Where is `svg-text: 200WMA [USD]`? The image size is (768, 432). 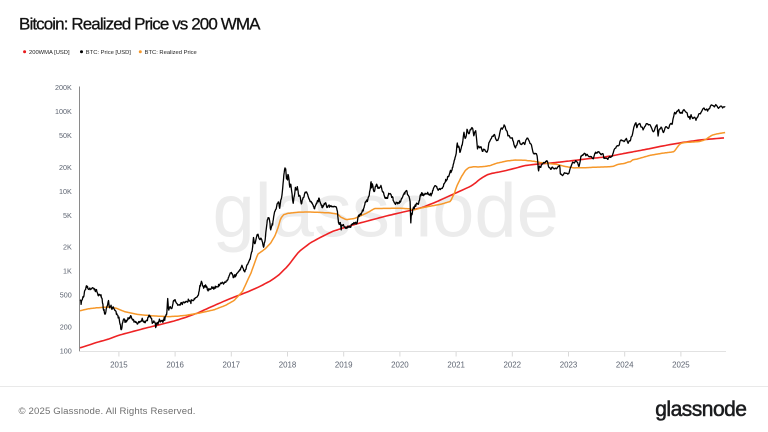 svg-text: 200WMA [USD] is located at coordinates (49, 53).